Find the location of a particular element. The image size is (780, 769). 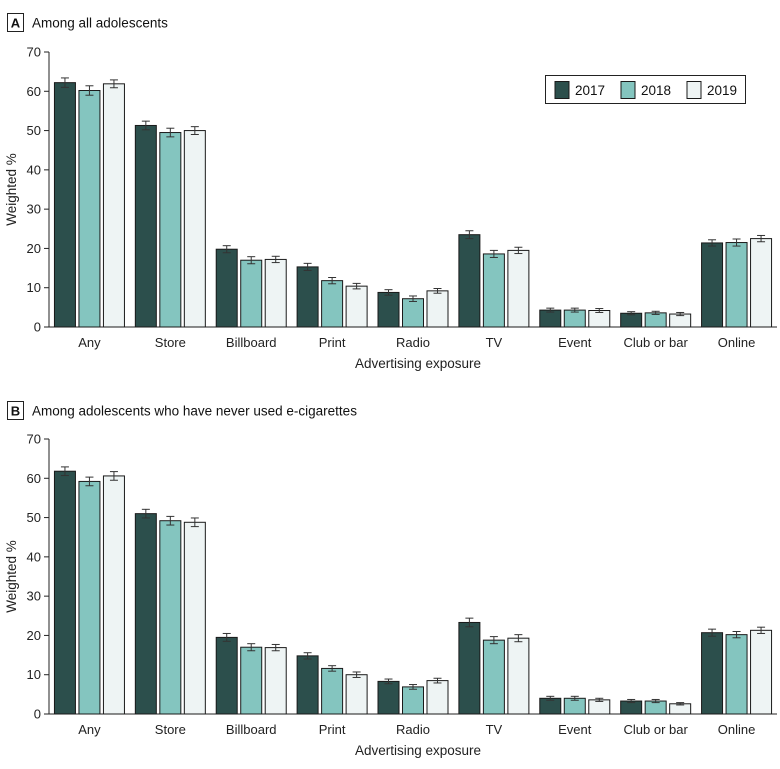

error-bar-radio-2019 is located at coordinates (437, 291).